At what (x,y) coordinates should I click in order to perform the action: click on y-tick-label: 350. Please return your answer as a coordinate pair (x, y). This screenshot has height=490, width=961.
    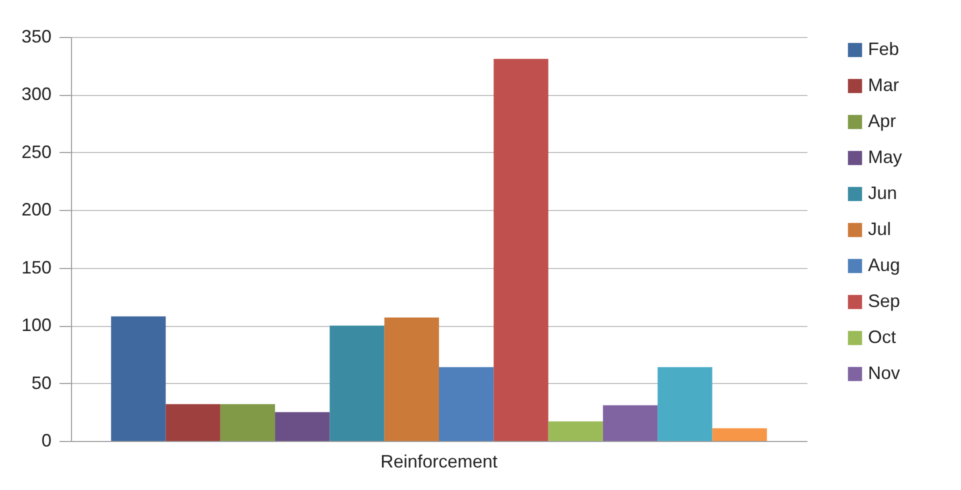
    Looking at the image, I should click on (36, 36).